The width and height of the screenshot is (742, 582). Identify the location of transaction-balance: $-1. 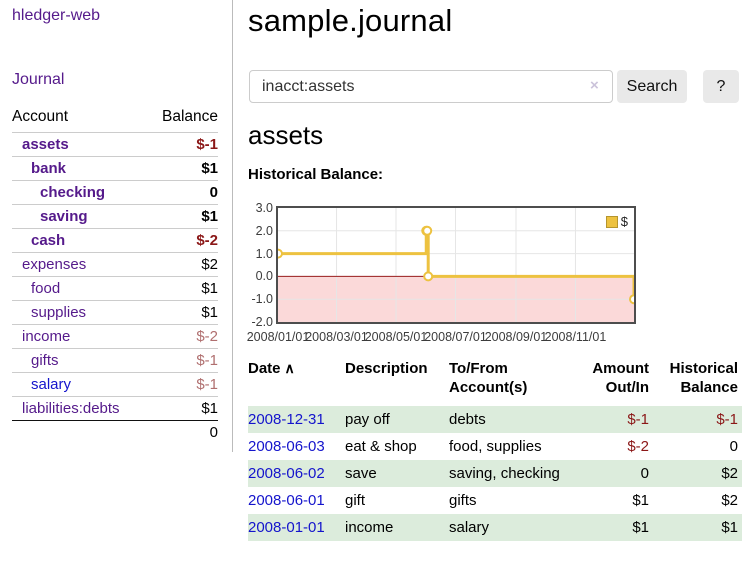
(697, 419).